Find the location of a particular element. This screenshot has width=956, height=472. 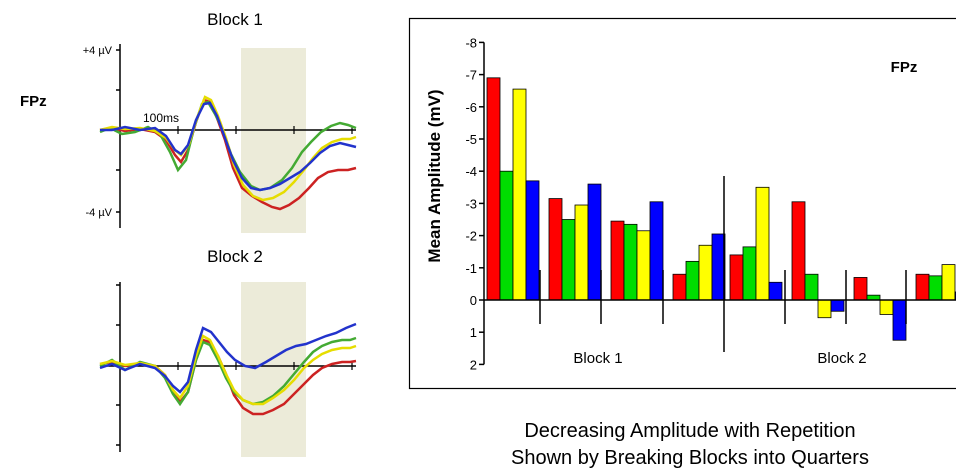

block1-time-label: 100ms is located at coordinates (161, 118).